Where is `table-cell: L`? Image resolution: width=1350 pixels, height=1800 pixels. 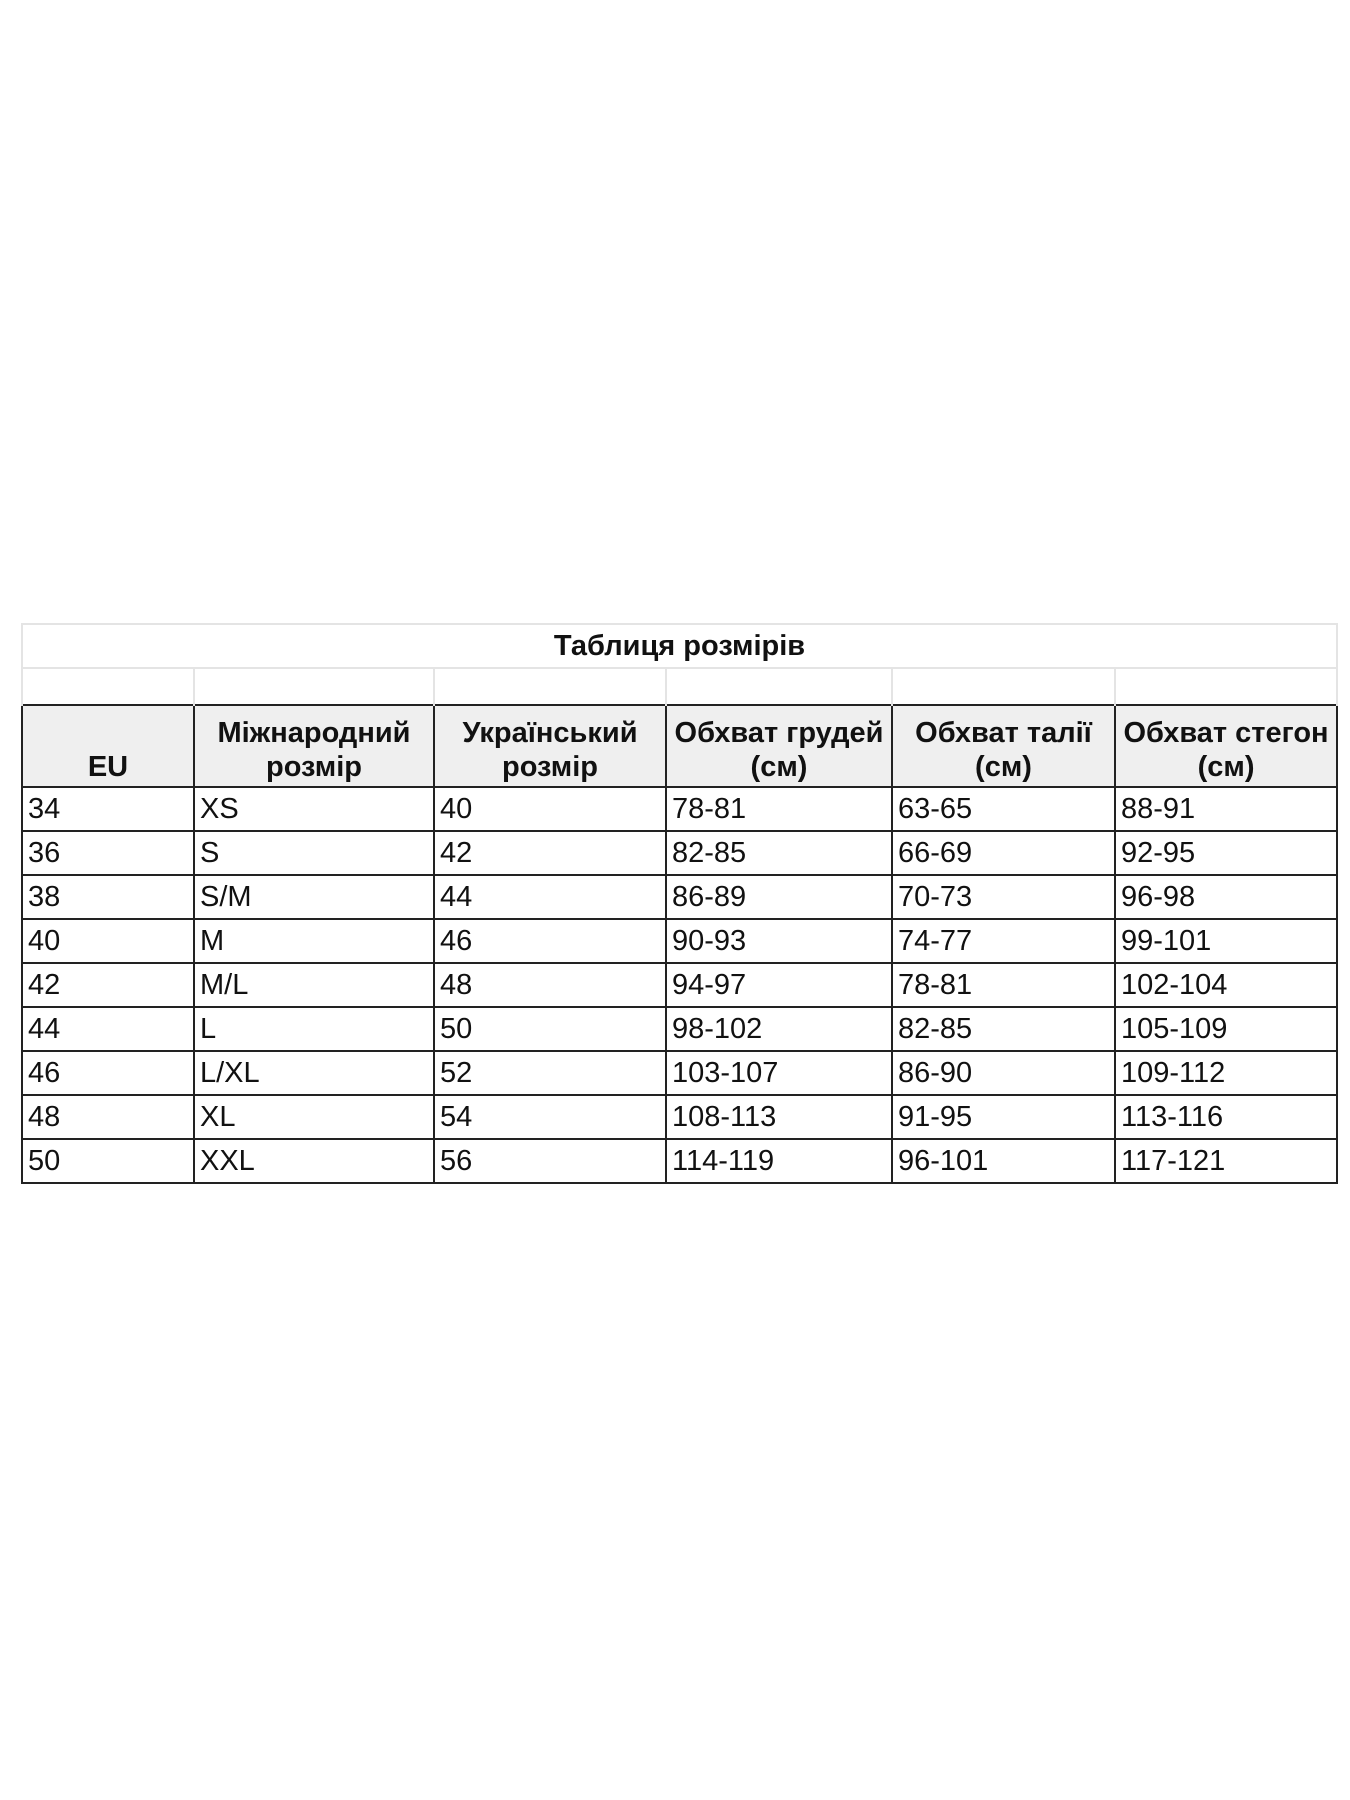
table-cell: L is located at coordinates (314, 1029).